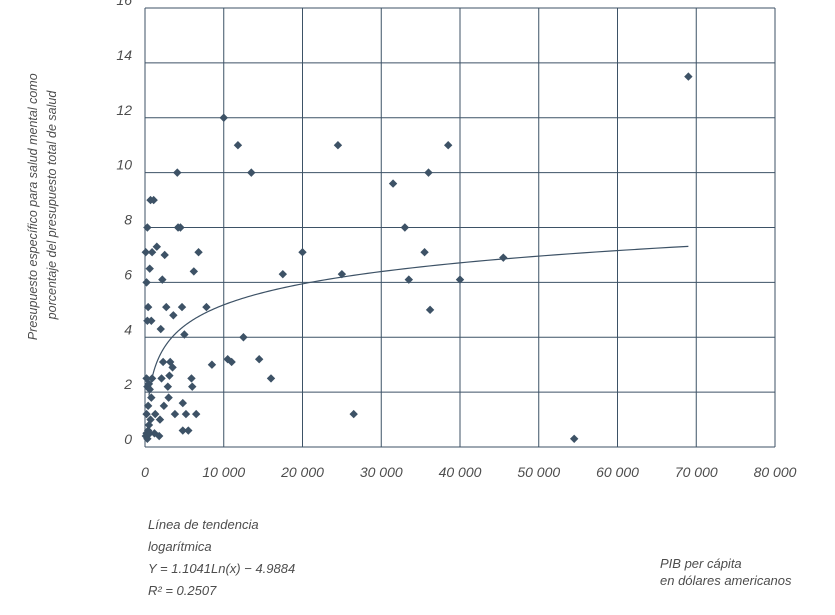 Image resolution: width=835 pixels, height=615 pixels. Describe the element at coordinates (775, 472) in the screenshot. I see `x-tick-label: 80 000` at that location.